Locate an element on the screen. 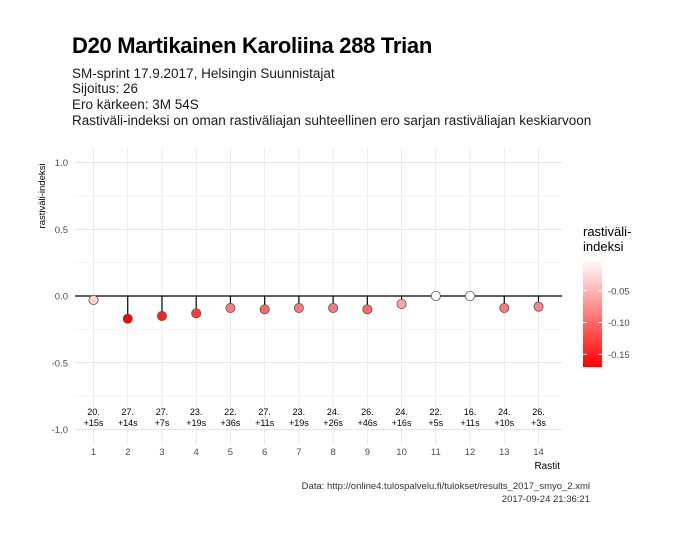  timestamp-caption: 2017-09-24 21:36:21 is located at coordinates (545, 499).